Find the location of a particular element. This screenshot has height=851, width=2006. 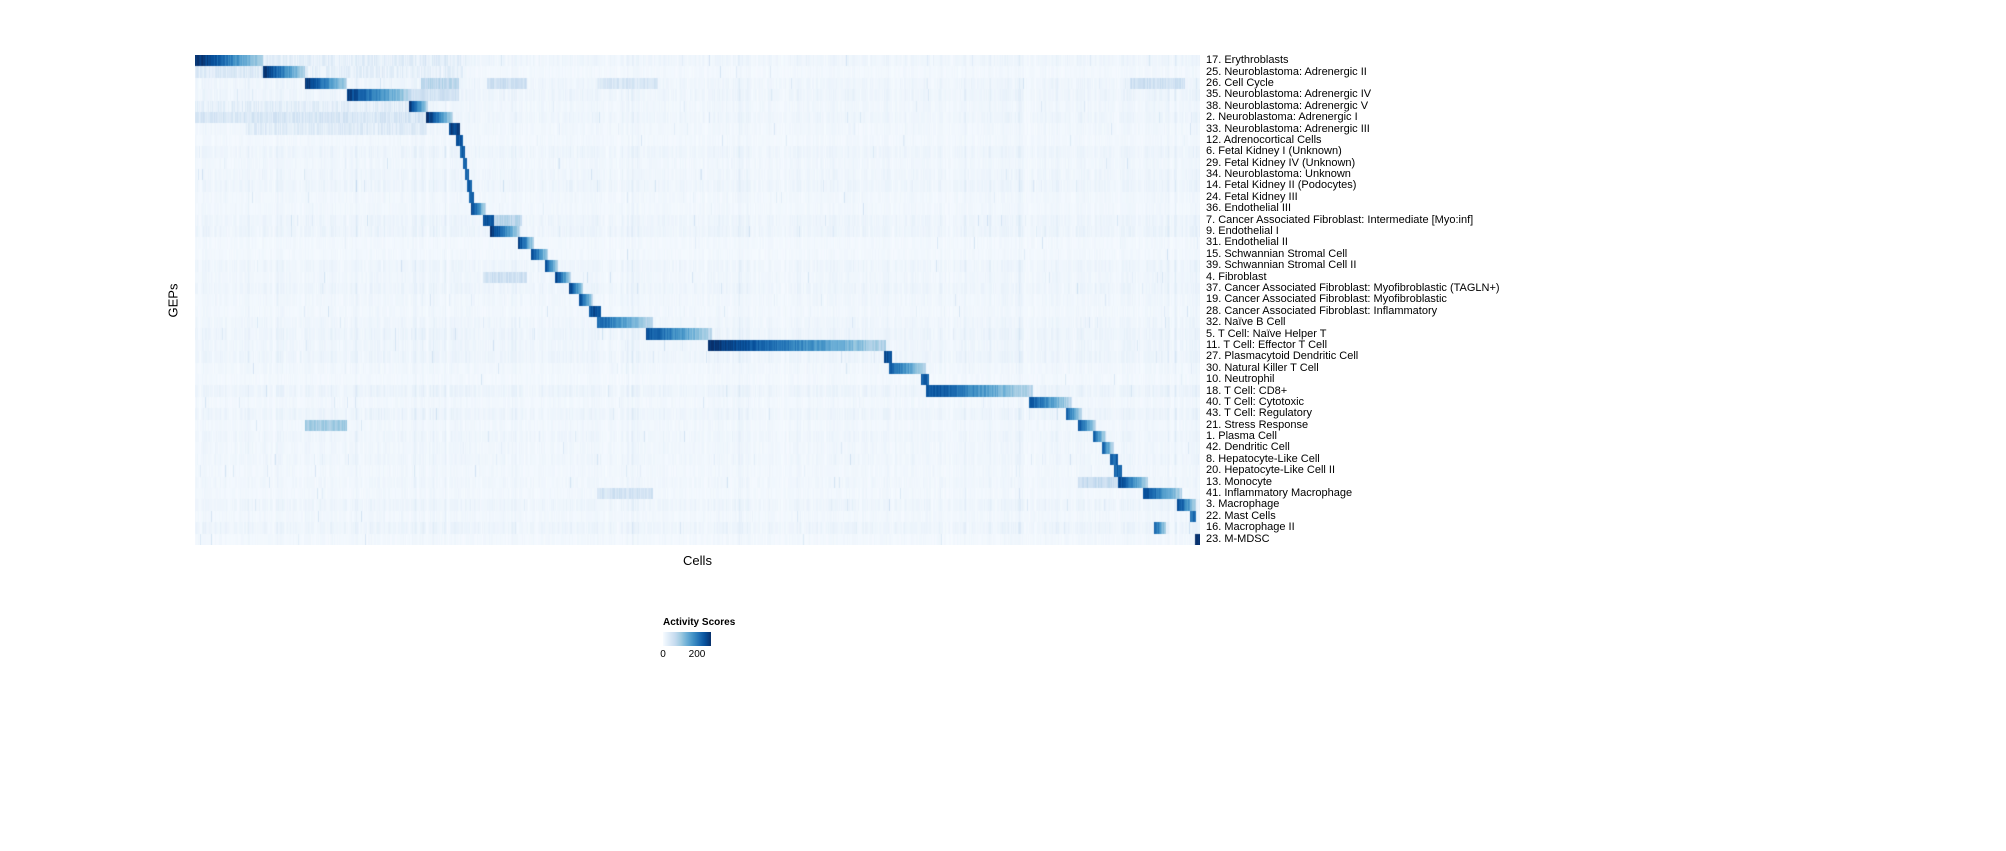

row-label: 27. Plasmacytoid Dendritic Cell is located at coordinates (1282, 356).